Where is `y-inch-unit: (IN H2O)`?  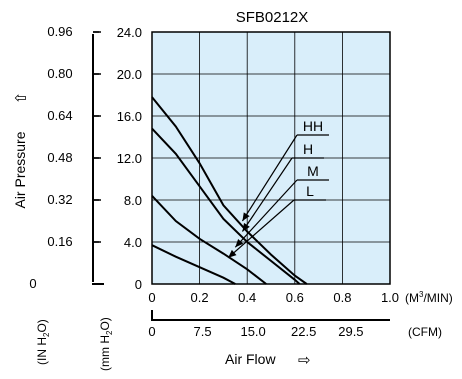
y-inch-unit: (IN H2O) is located at coordinates (43, 342).